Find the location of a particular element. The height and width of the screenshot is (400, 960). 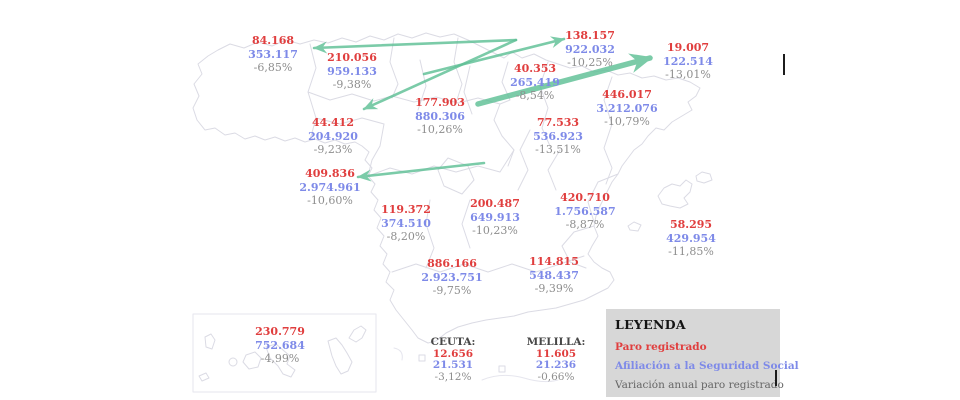

region-label-murcia: 114.815 548.437 -9,39% is located at coordinates (554, 275).